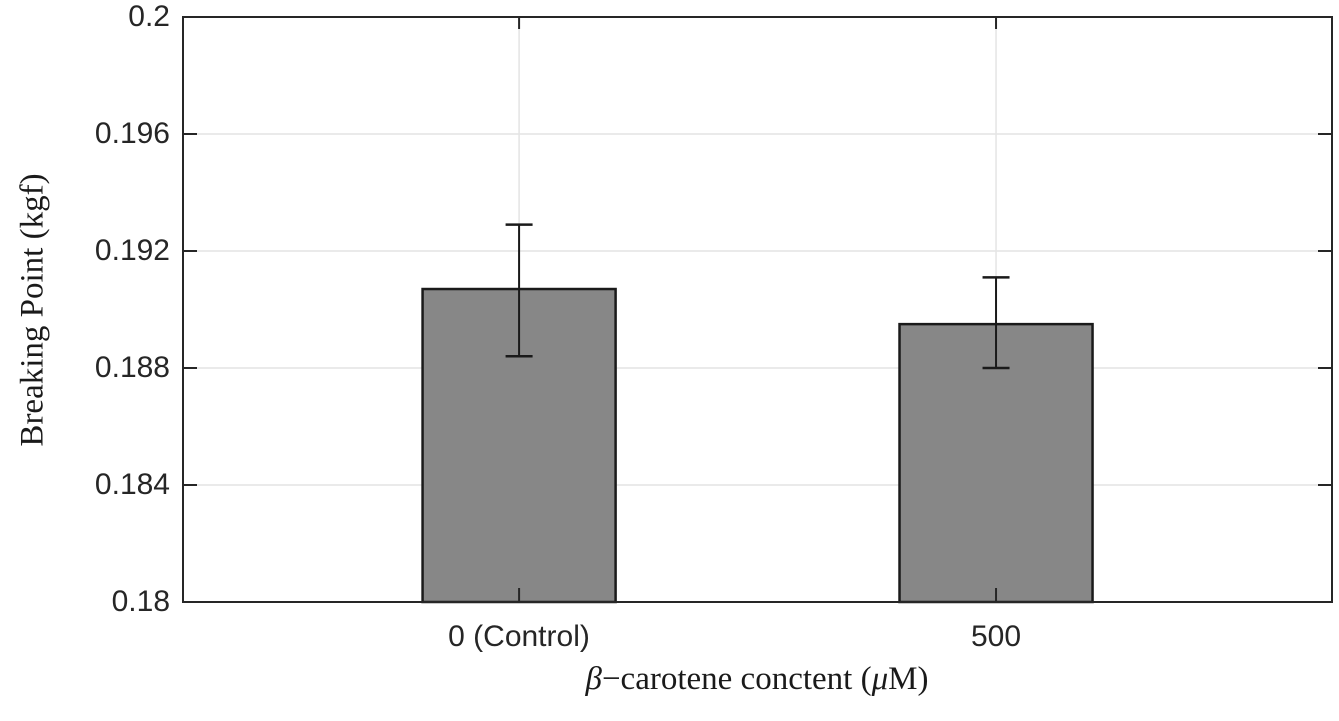 This screenshot has width=1339, height=721. Describe the element at coordinates (132, 250) in the screenshot. I see `y-tick-label: 0.192` at that location.